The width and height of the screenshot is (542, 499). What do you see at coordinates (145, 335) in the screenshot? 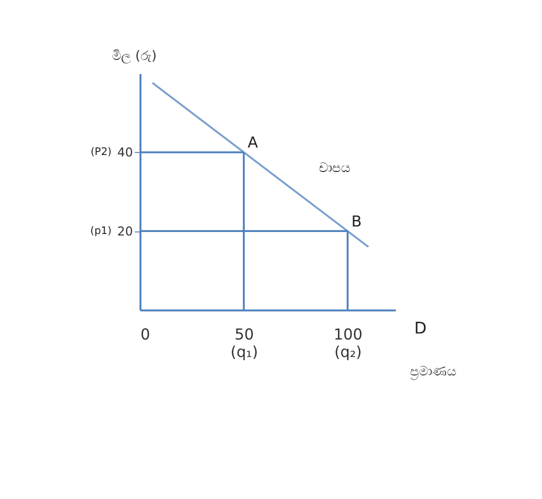
I see `x-tick-label: 0` at bounding box center [145, 335].